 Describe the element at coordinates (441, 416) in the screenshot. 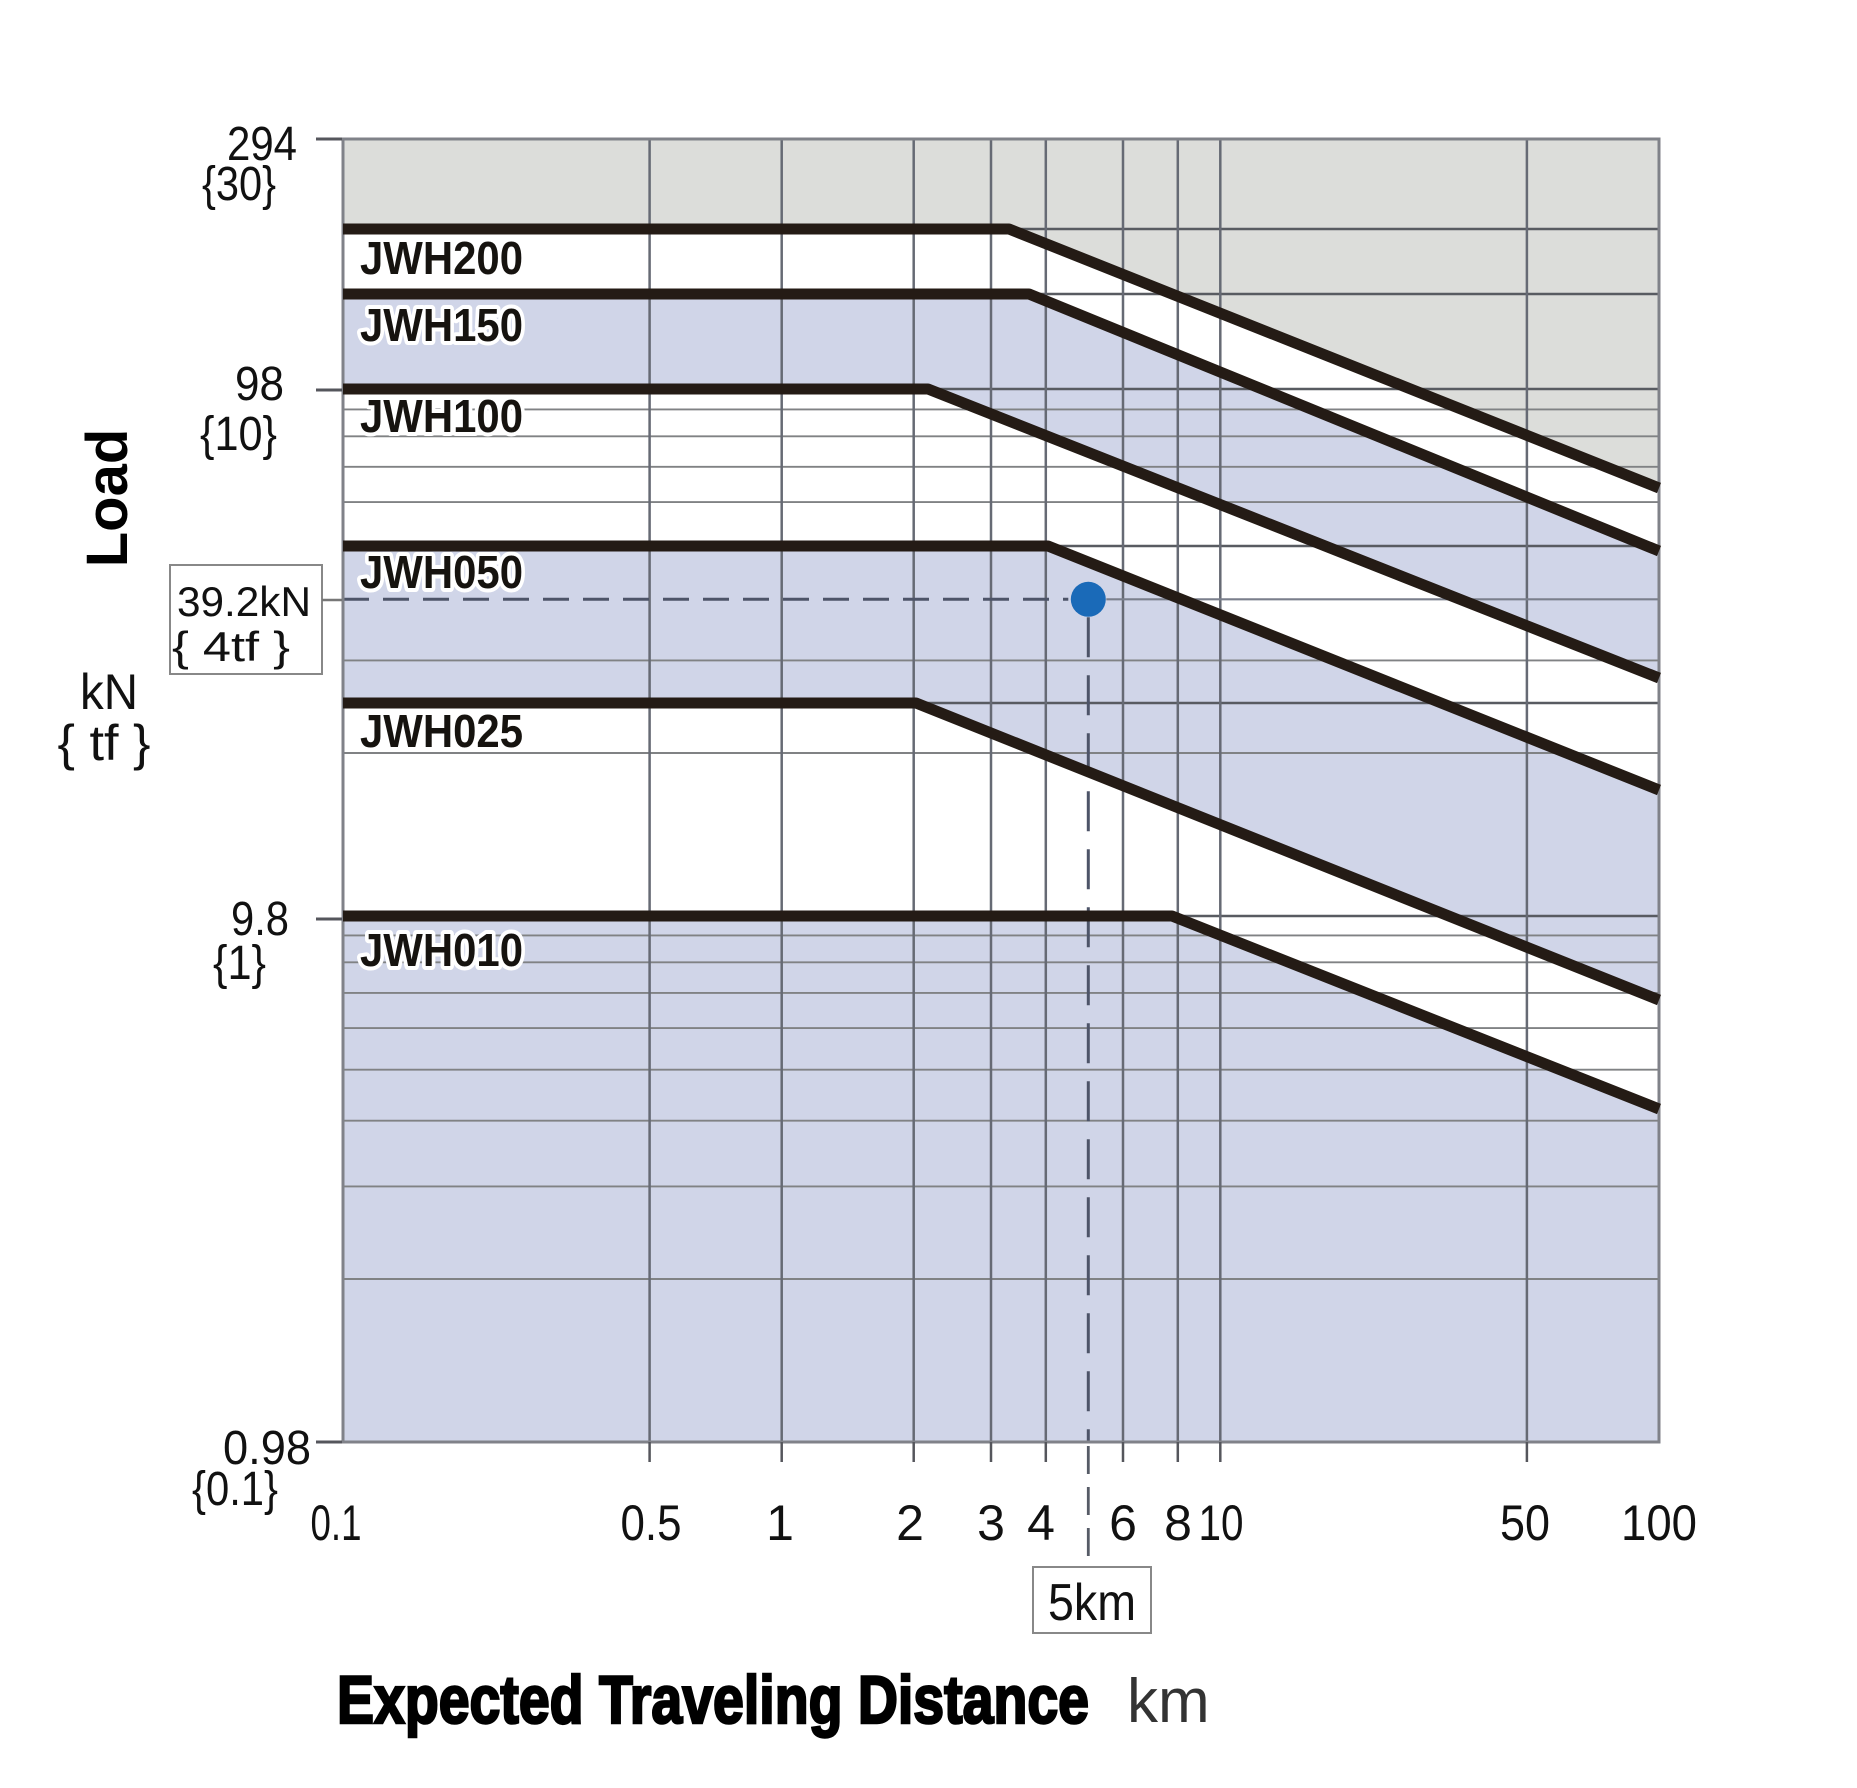

I see `svg-text: JWH100` at that location.